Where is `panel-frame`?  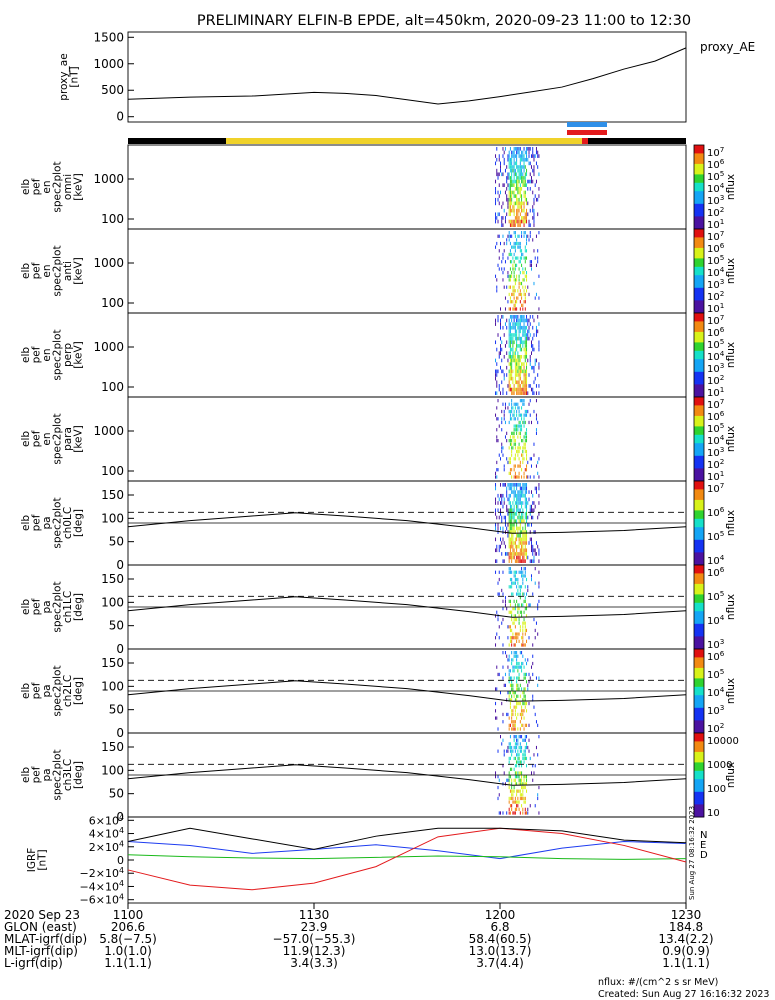 panel-frame is located at coordinates (407, 77).